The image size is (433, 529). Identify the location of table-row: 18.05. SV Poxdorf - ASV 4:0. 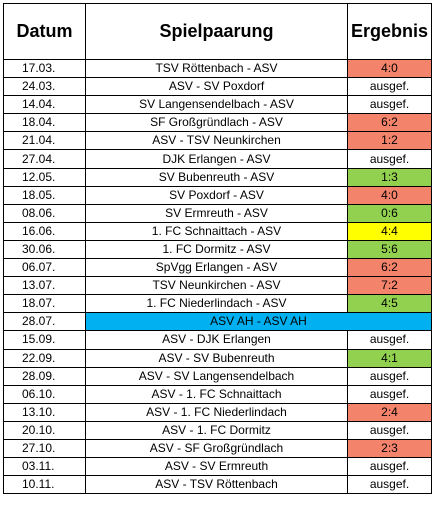
(217, 195).